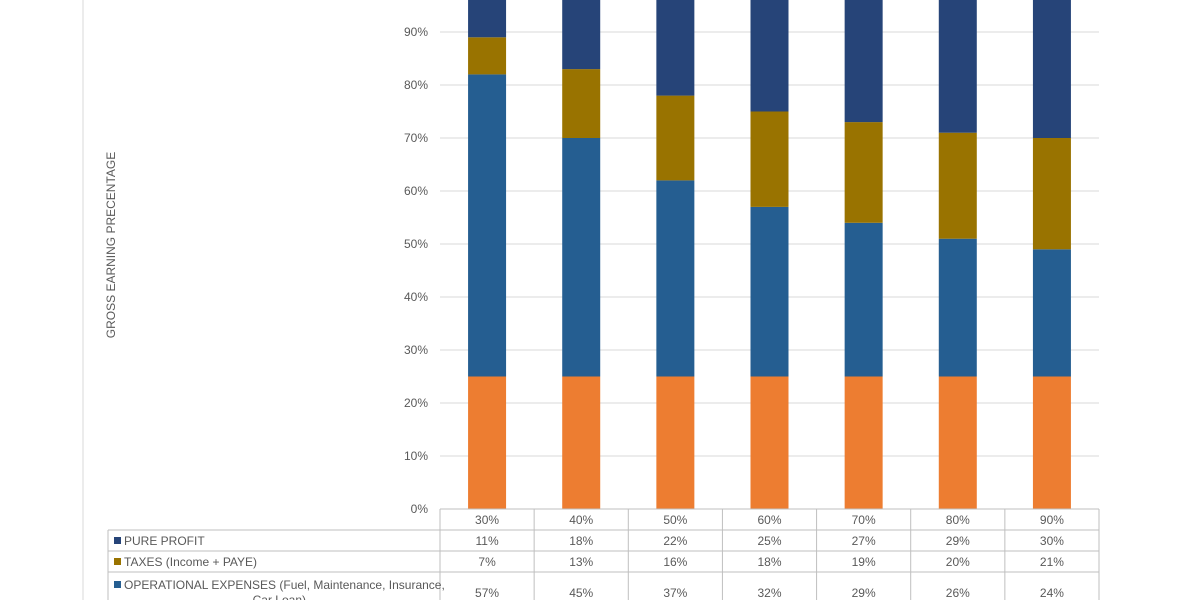 The width and height of the screenshot is (1200, 600). What do you see at coordinates (581, 593) in the screenshot?
I see `table-cell-value: 45%` at bounding box center [581, 593].